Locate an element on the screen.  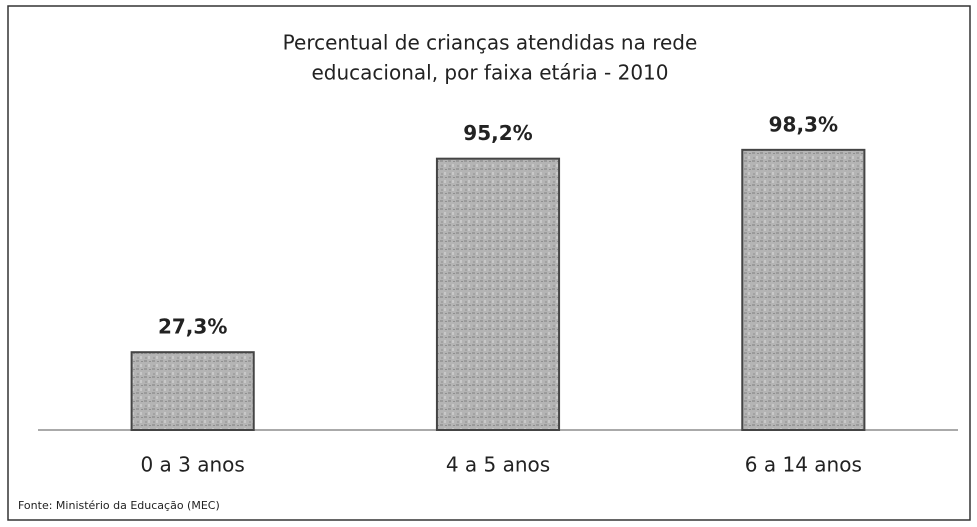
data-label: 98,3% is located at coordinates (803, 124).